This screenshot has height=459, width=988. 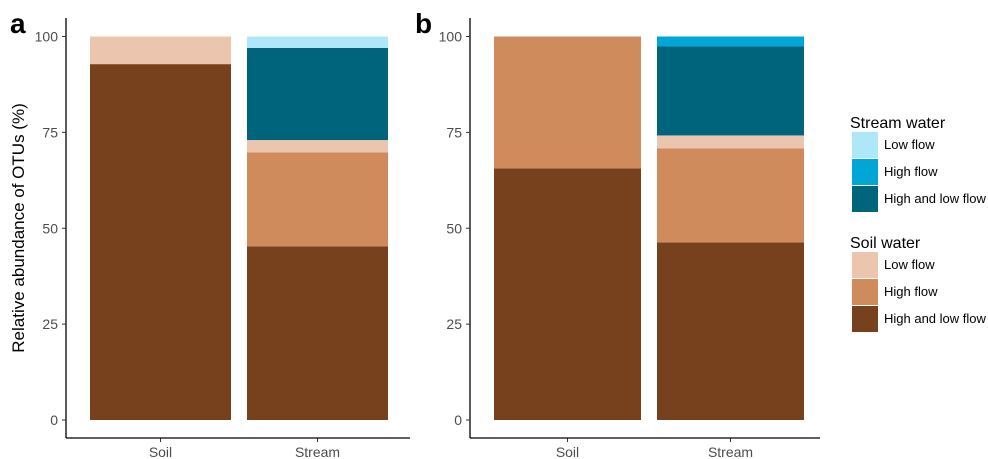 What do you see at coordinates (317, 42) in the screenshot?
I see `bar-stream-stream_low` at bounding box center [317, 42].